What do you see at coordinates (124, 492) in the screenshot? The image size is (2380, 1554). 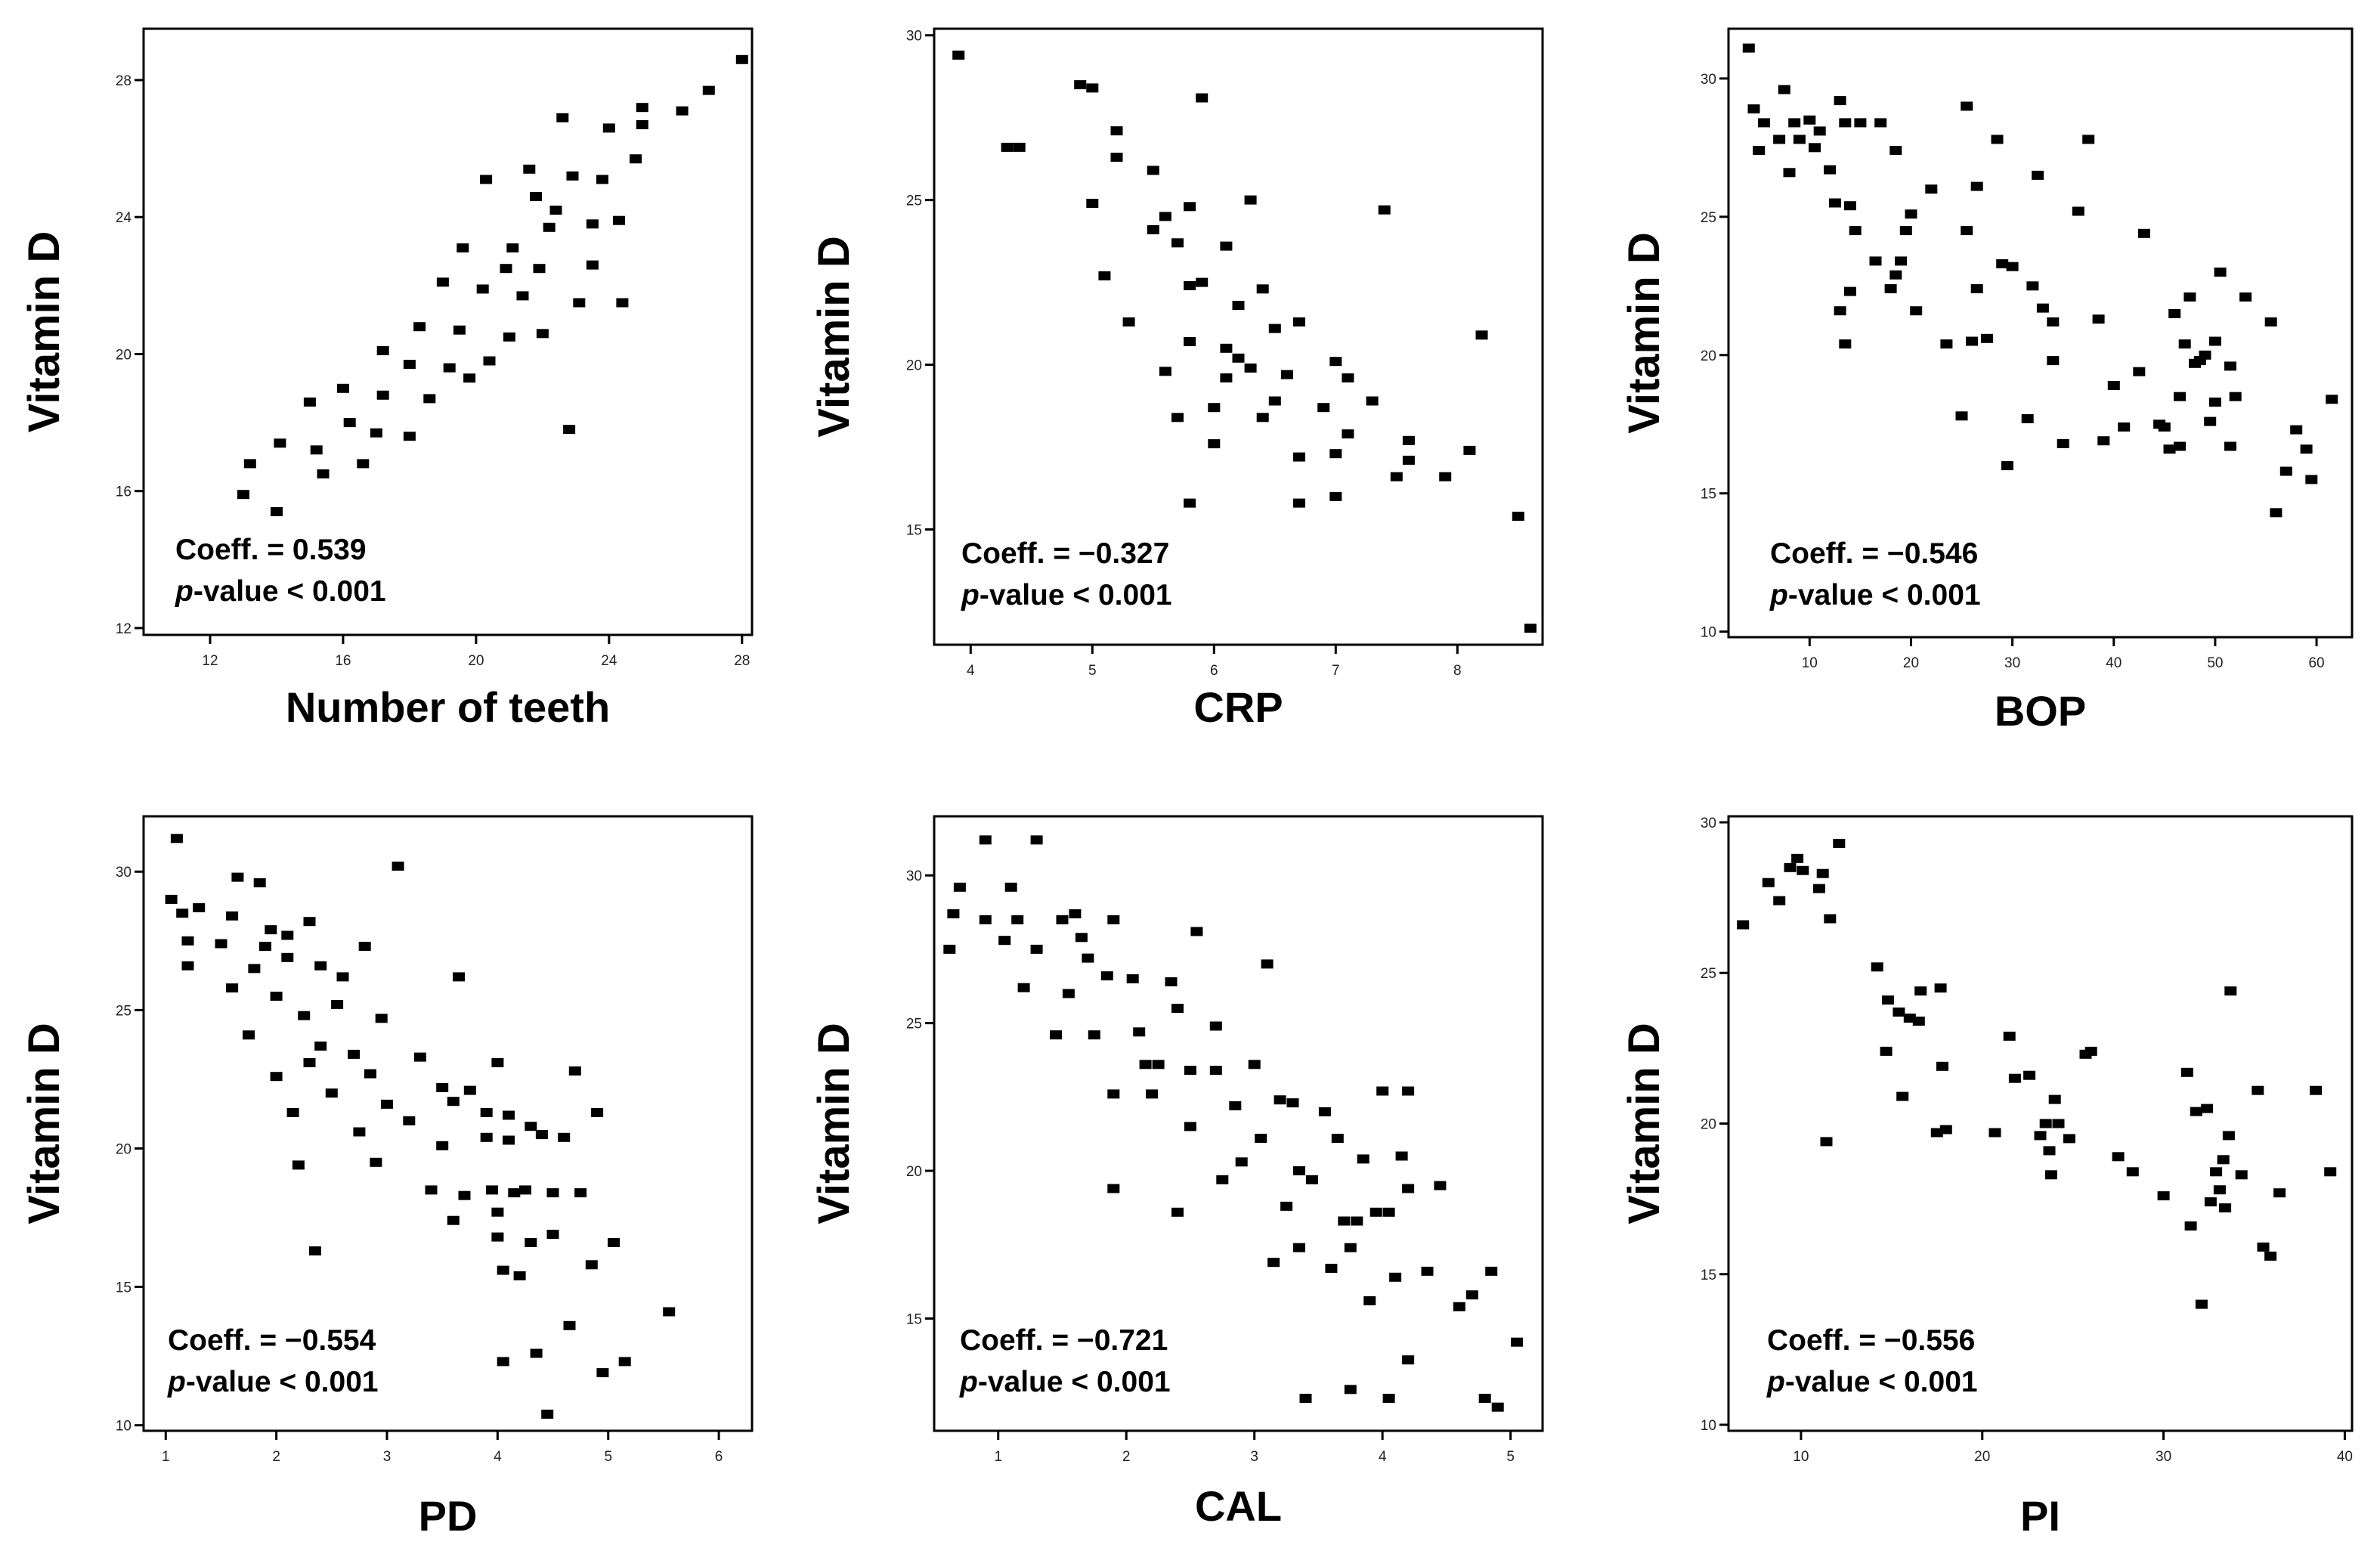 I see `y-tick-label: 16` at bounding box center [124, 492].